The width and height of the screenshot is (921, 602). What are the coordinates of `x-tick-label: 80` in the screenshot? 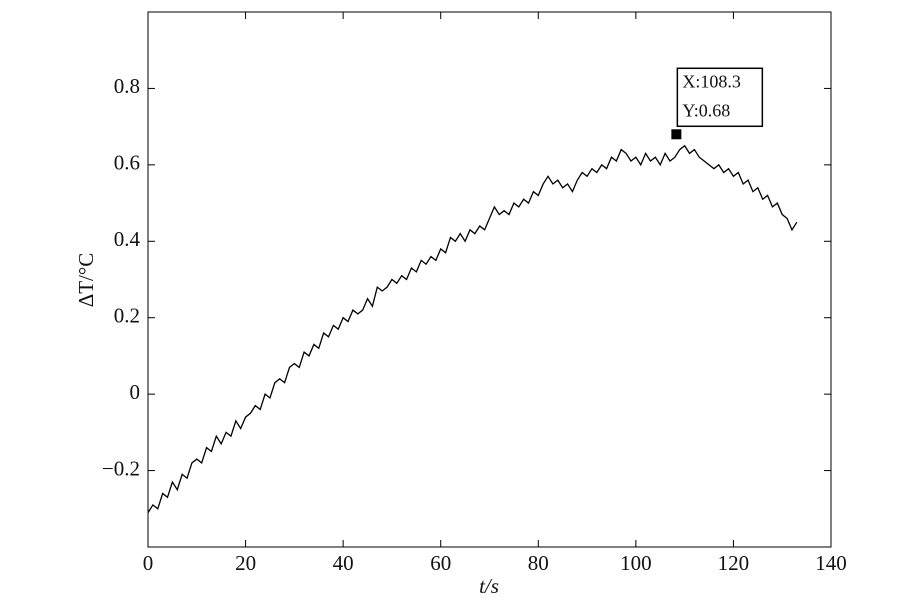 It's located at (538, 563).